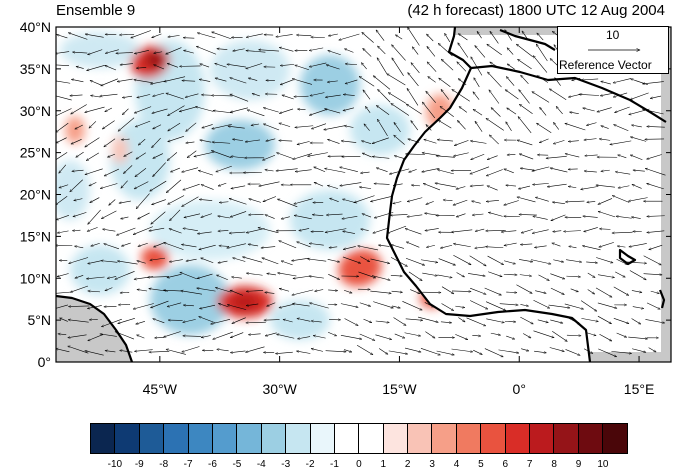 The height and width of the screenshot is (473, 673). I want to click on latitude-labels: 40°N 35°N 30°N 25°N 20°N 15°N 10°N 5°N 0°, so click(35, 194).